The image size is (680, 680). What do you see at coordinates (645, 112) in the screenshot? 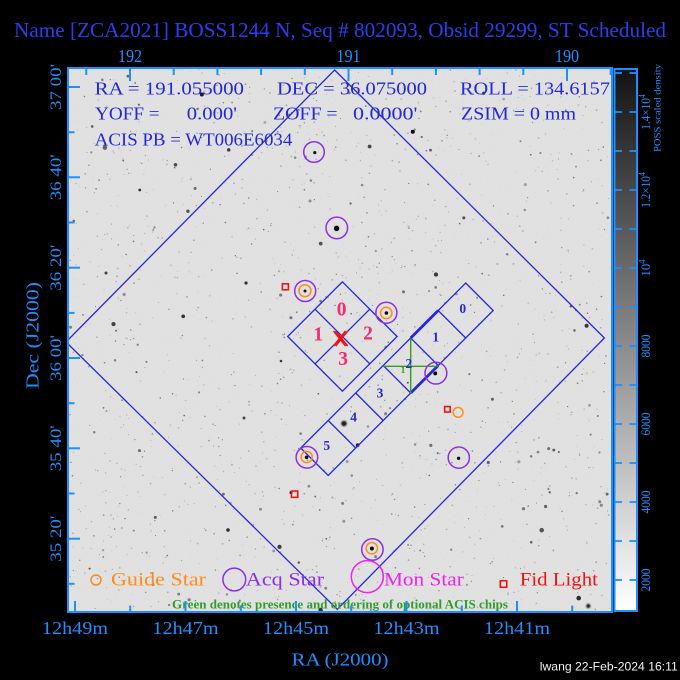
I see `svg-text: 1.4×104` at bounding box center [645, 112].